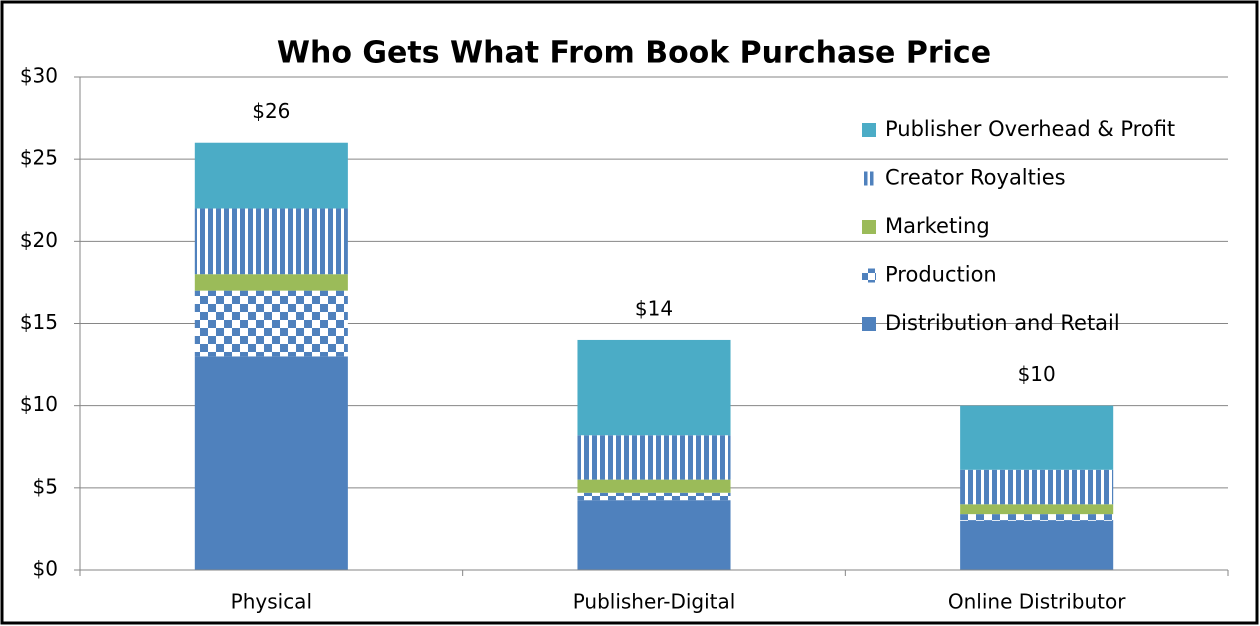  I want to click on legend-label: Creator Royalties, so click(975, 178).